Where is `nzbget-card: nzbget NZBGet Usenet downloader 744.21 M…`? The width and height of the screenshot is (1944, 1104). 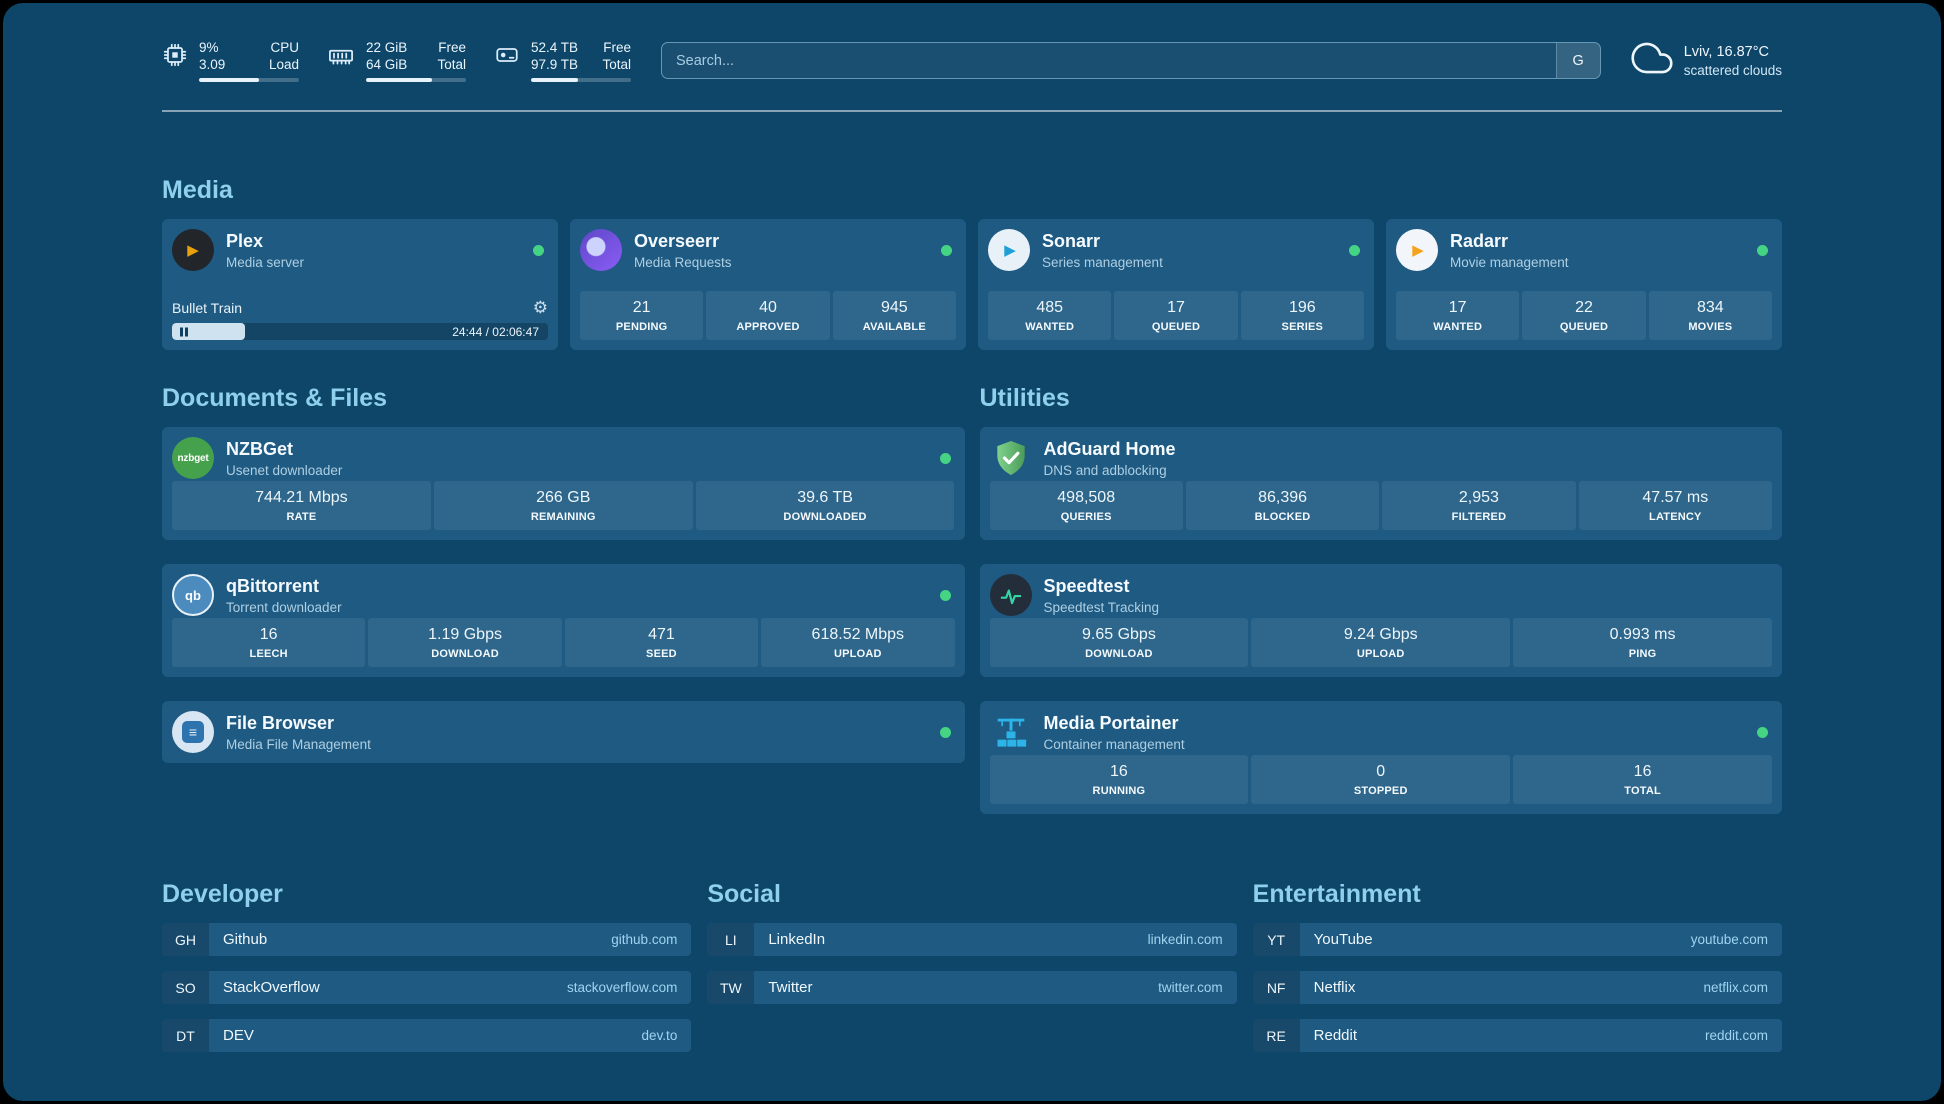 nzbget-card: nzbget NZBGet Usenet downloader 744.21 M… is located at coordinates (563, 483).